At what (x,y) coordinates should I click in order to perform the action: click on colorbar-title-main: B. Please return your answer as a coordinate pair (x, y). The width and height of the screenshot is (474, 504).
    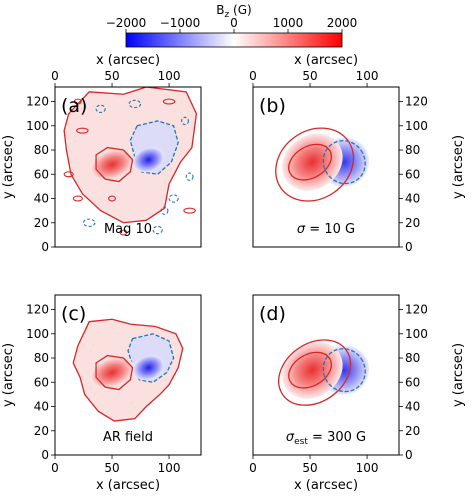
    Looking at the image, I should click on (220, 10).